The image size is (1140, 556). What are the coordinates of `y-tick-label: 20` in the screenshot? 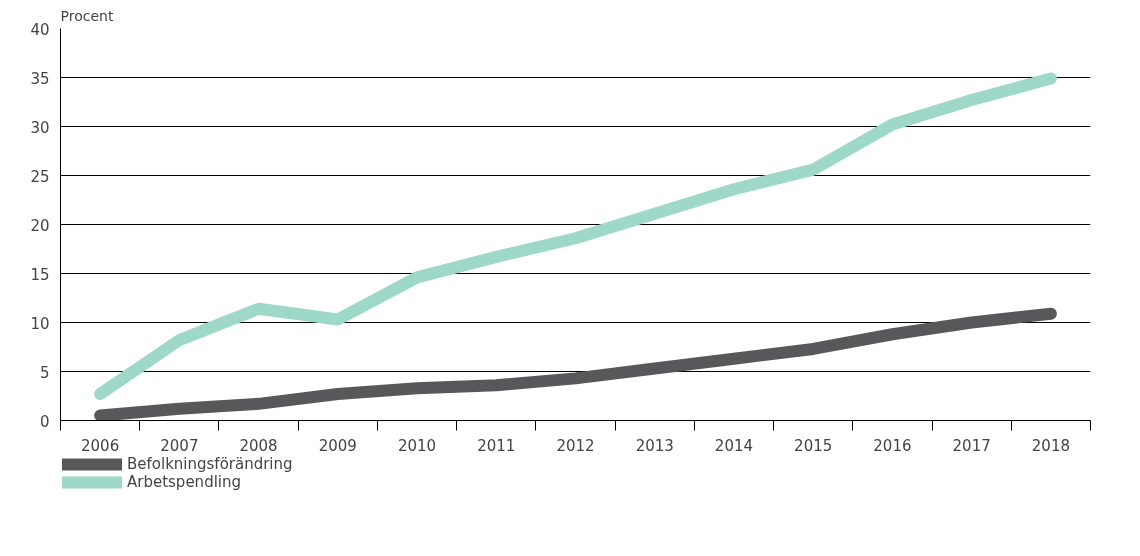 It's located at (40, 225).